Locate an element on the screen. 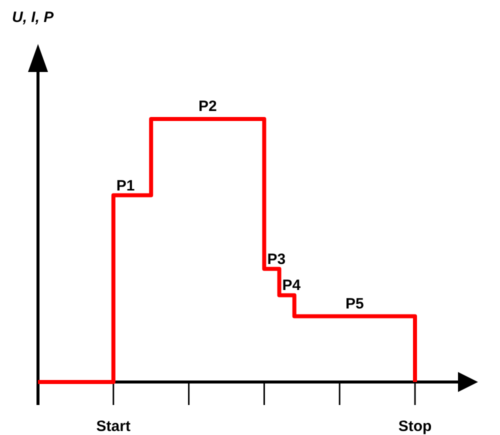 This screenshot has height=435, width=500. x-tick-label: Start is located at coordinates (113, 426).